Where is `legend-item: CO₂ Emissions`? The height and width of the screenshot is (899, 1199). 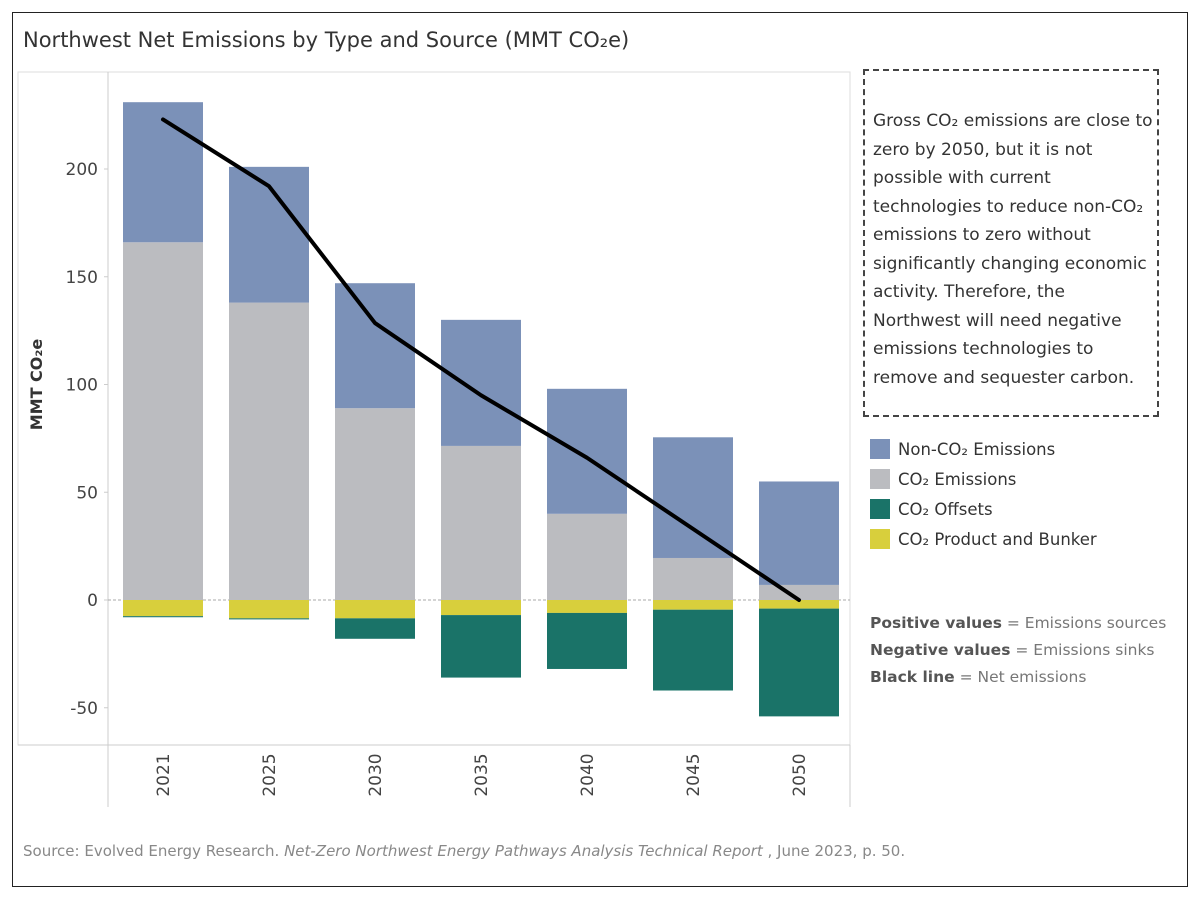 legend-item: CO₂ Emissions is located at coordinates (983, 479).